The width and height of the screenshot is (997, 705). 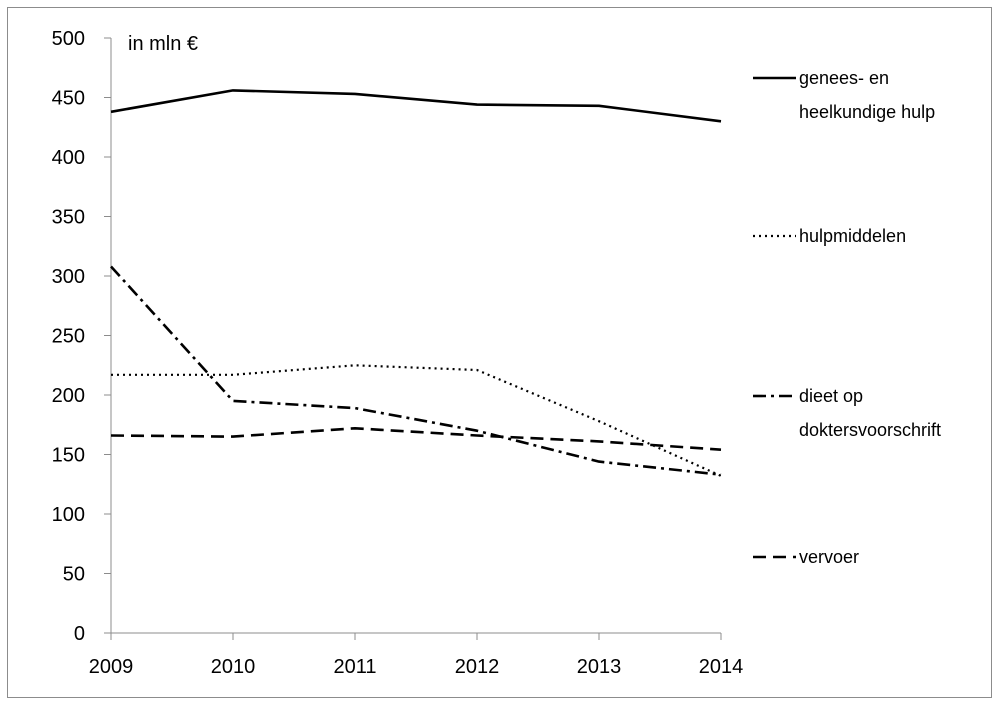 What do you see at coordinates (68, 396) in the screenshot?
I see `y-tick-label: 200` at bounding box center [68, 396].